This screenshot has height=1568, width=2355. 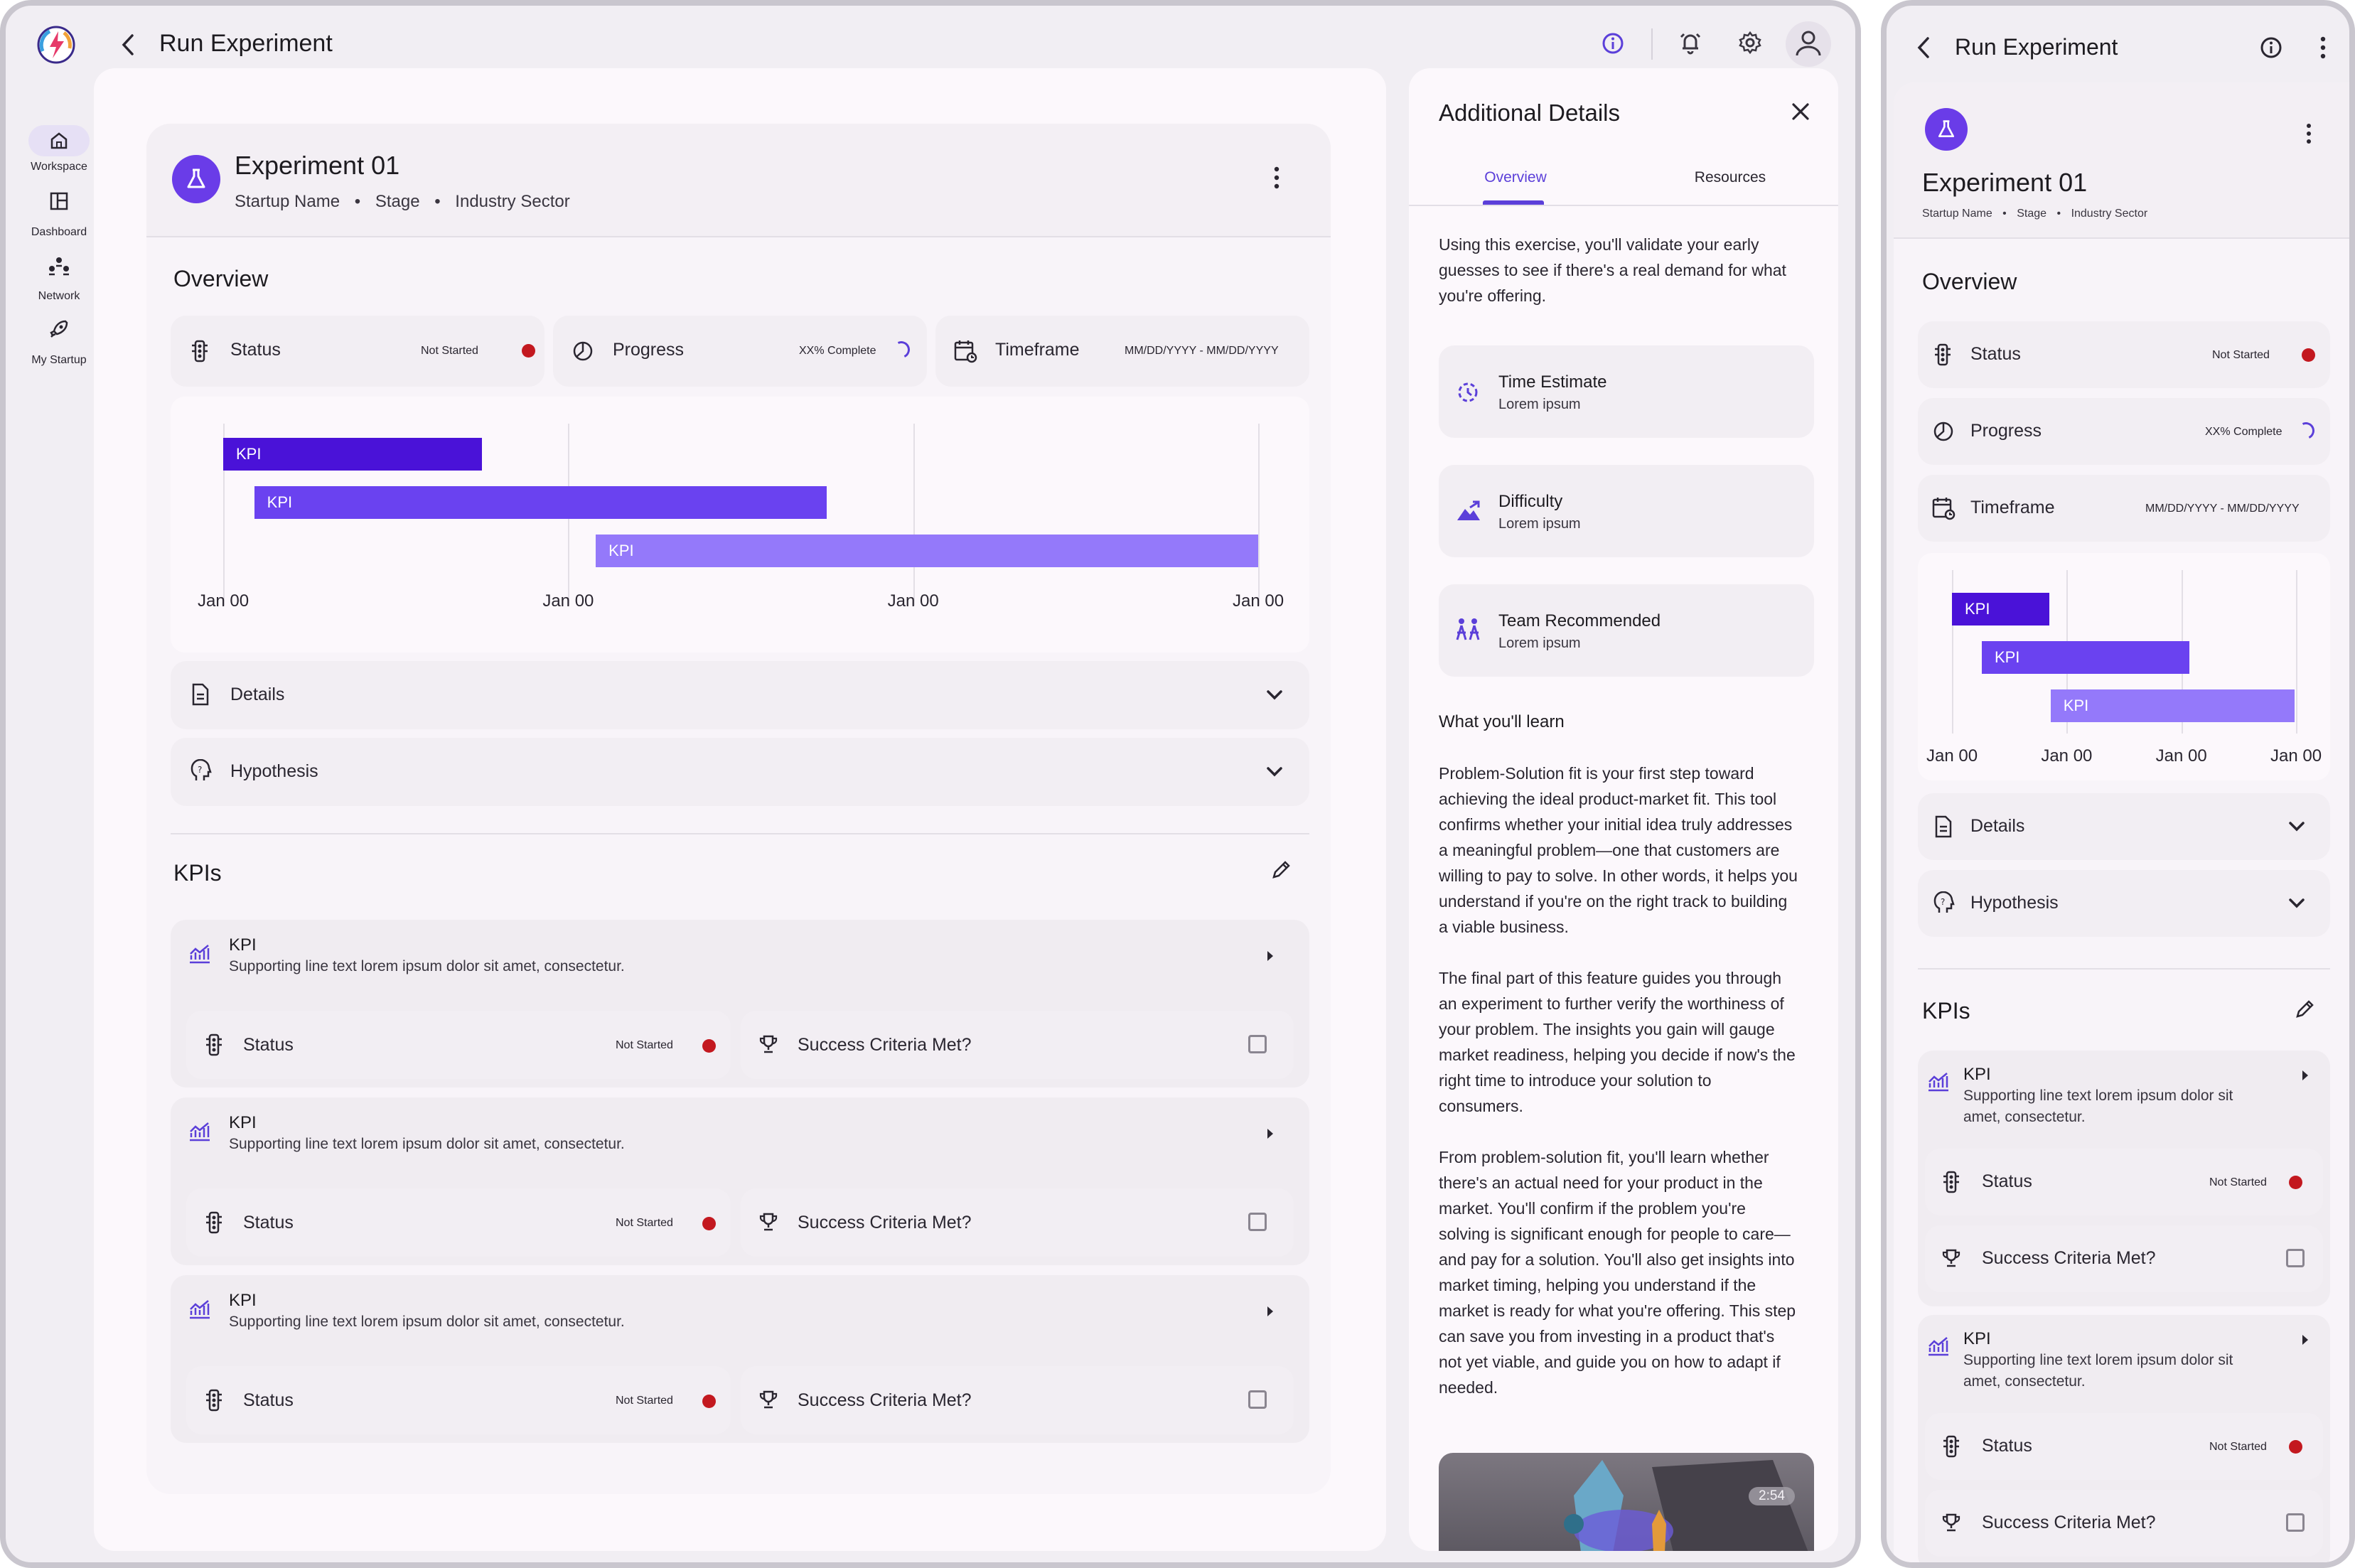 I want to click on experiment-title: Experiment 01, so click(x=317, y=166).